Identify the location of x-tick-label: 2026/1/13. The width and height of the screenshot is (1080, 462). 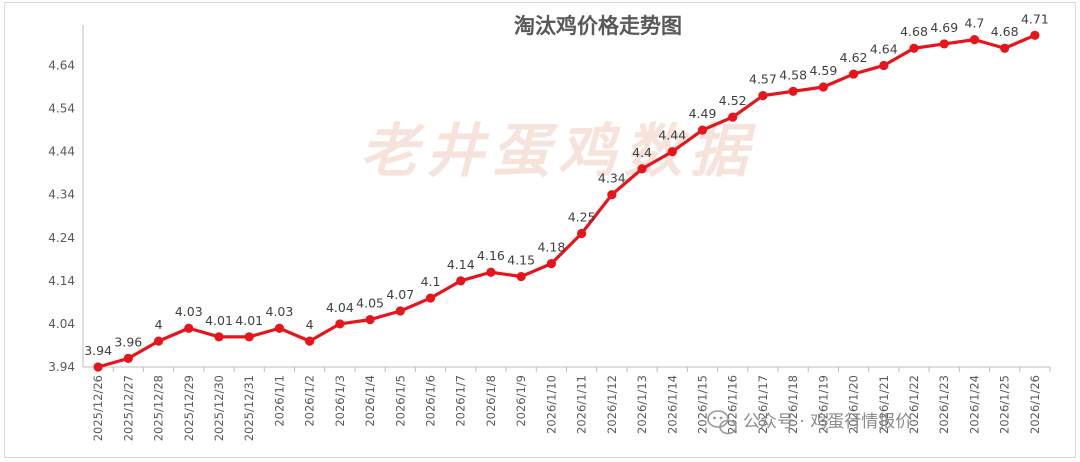
(642, 404).